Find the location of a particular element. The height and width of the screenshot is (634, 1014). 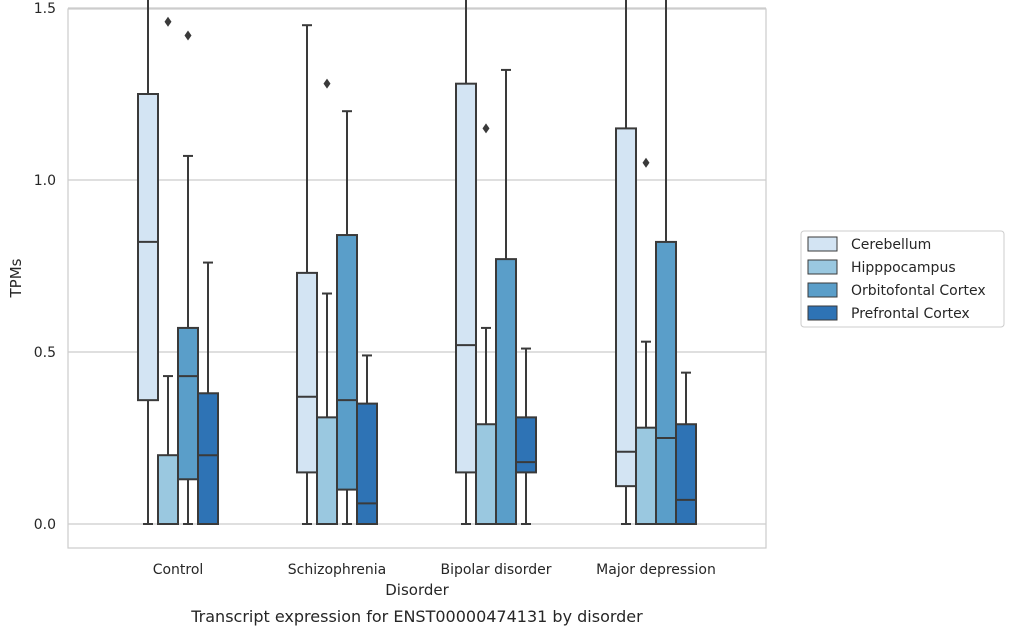

legend-label: Orbitofontal Cortex is located at coordinates (918, 291).